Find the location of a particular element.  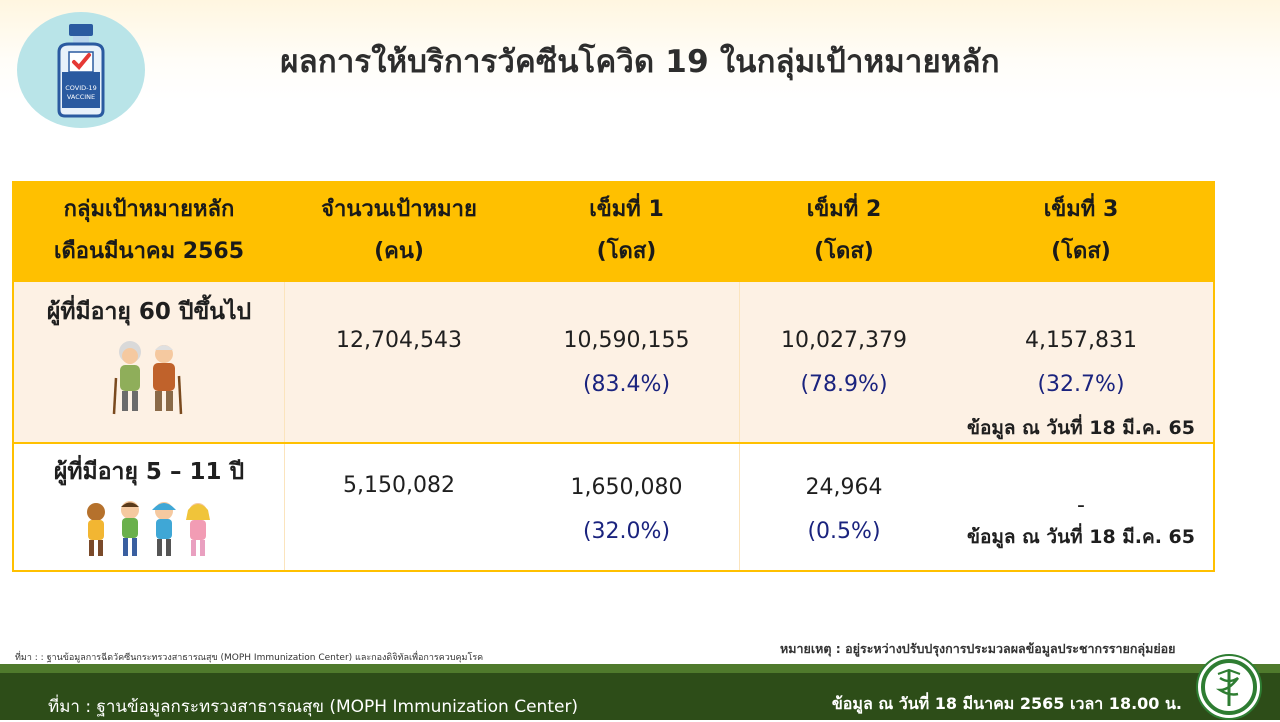

dose2-pct-children: (0.5%) is located at coordinates (844, 531).